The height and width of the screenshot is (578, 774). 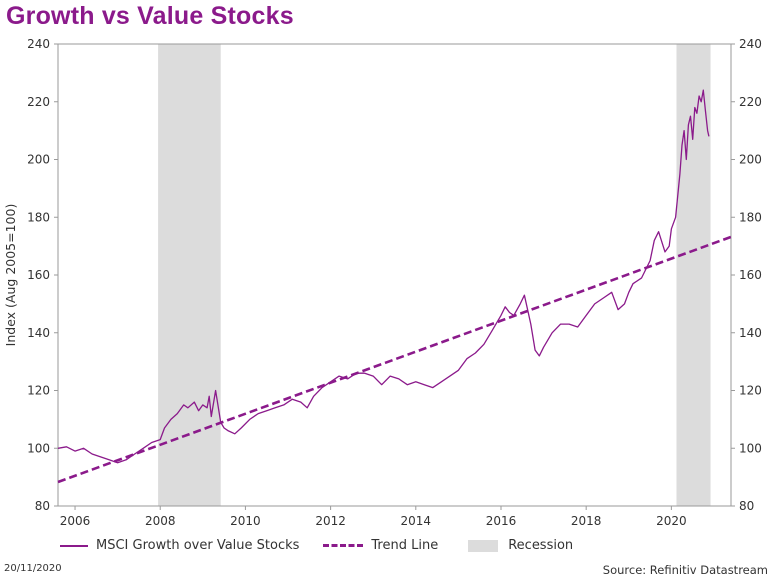 What do you see at coordinates (750, 44) in the screenshot?
I see `y-tick-label-right: 240` at bounding box center [750, 44].